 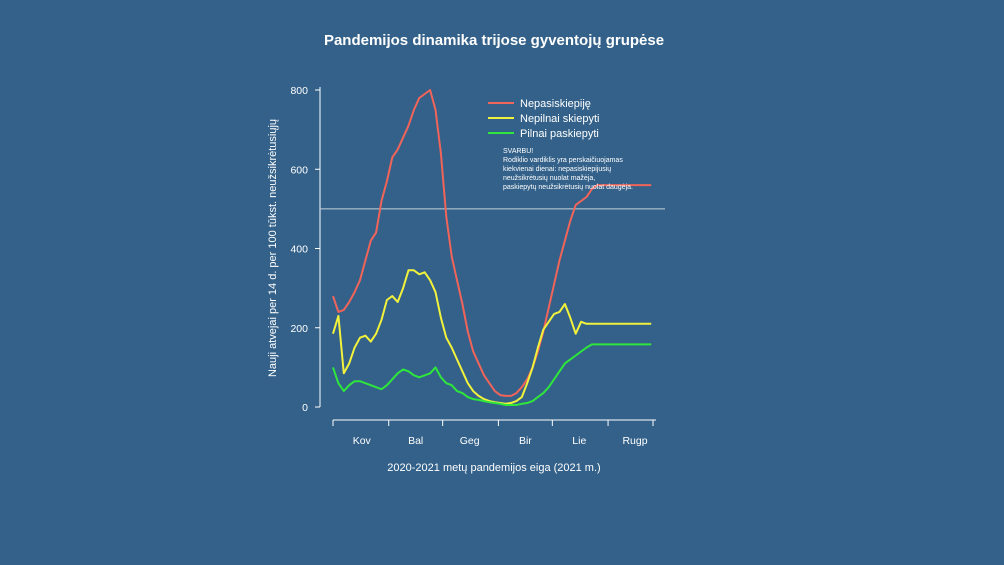 What do you see at coordinates (525, 441) in the screenshot?
I see `x-month-label: Bir` at bounding box center [525, 441].